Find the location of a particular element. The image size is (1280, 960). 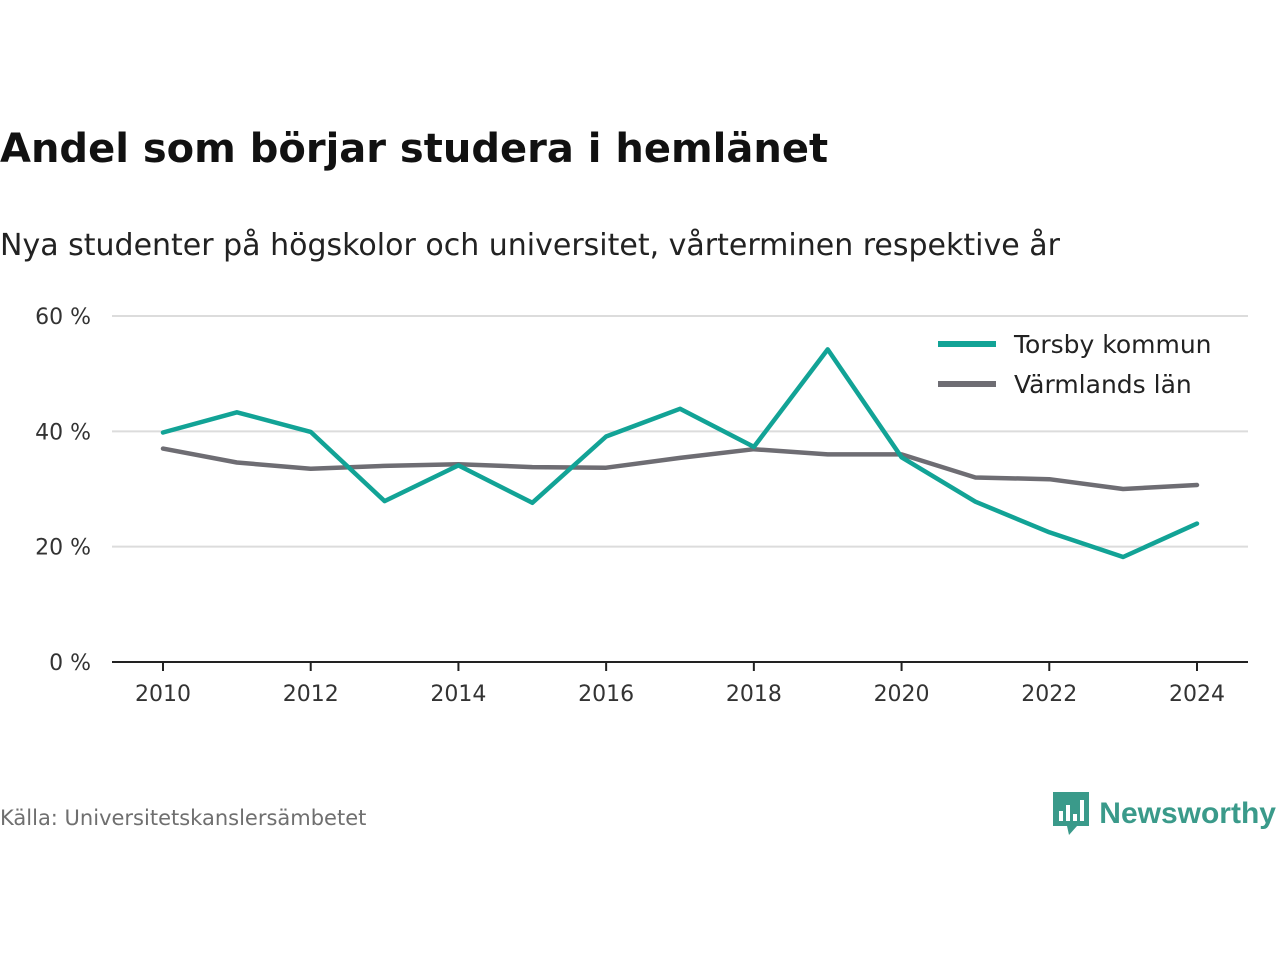

source-note: Källa: Universitetskanslersämbetet is located at coordinates (183, 818).